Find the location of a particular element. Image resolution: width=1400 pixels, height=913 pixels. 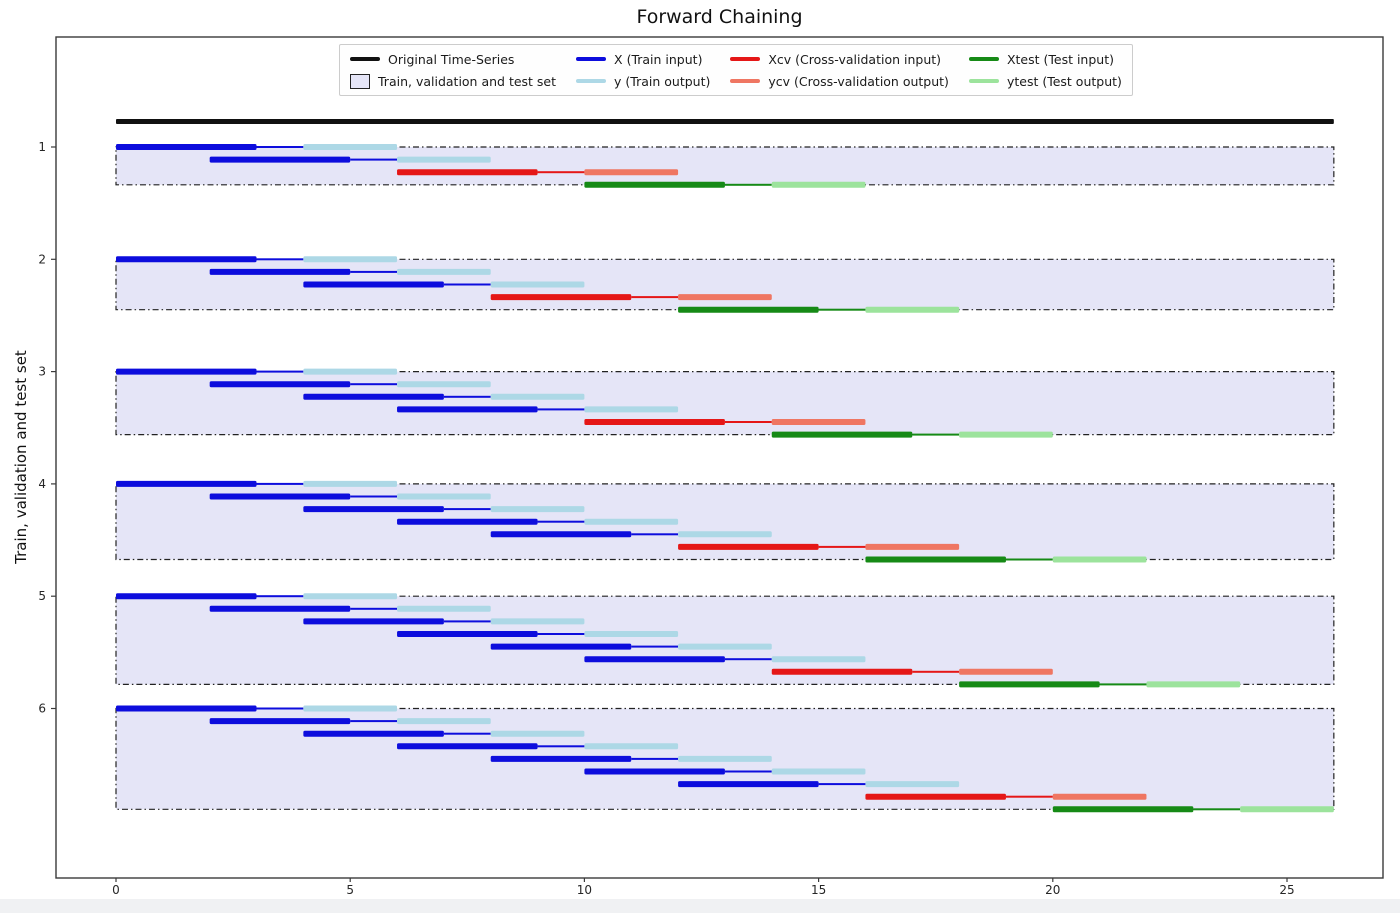

scrollbar-track is located at coordinates (700, 906).